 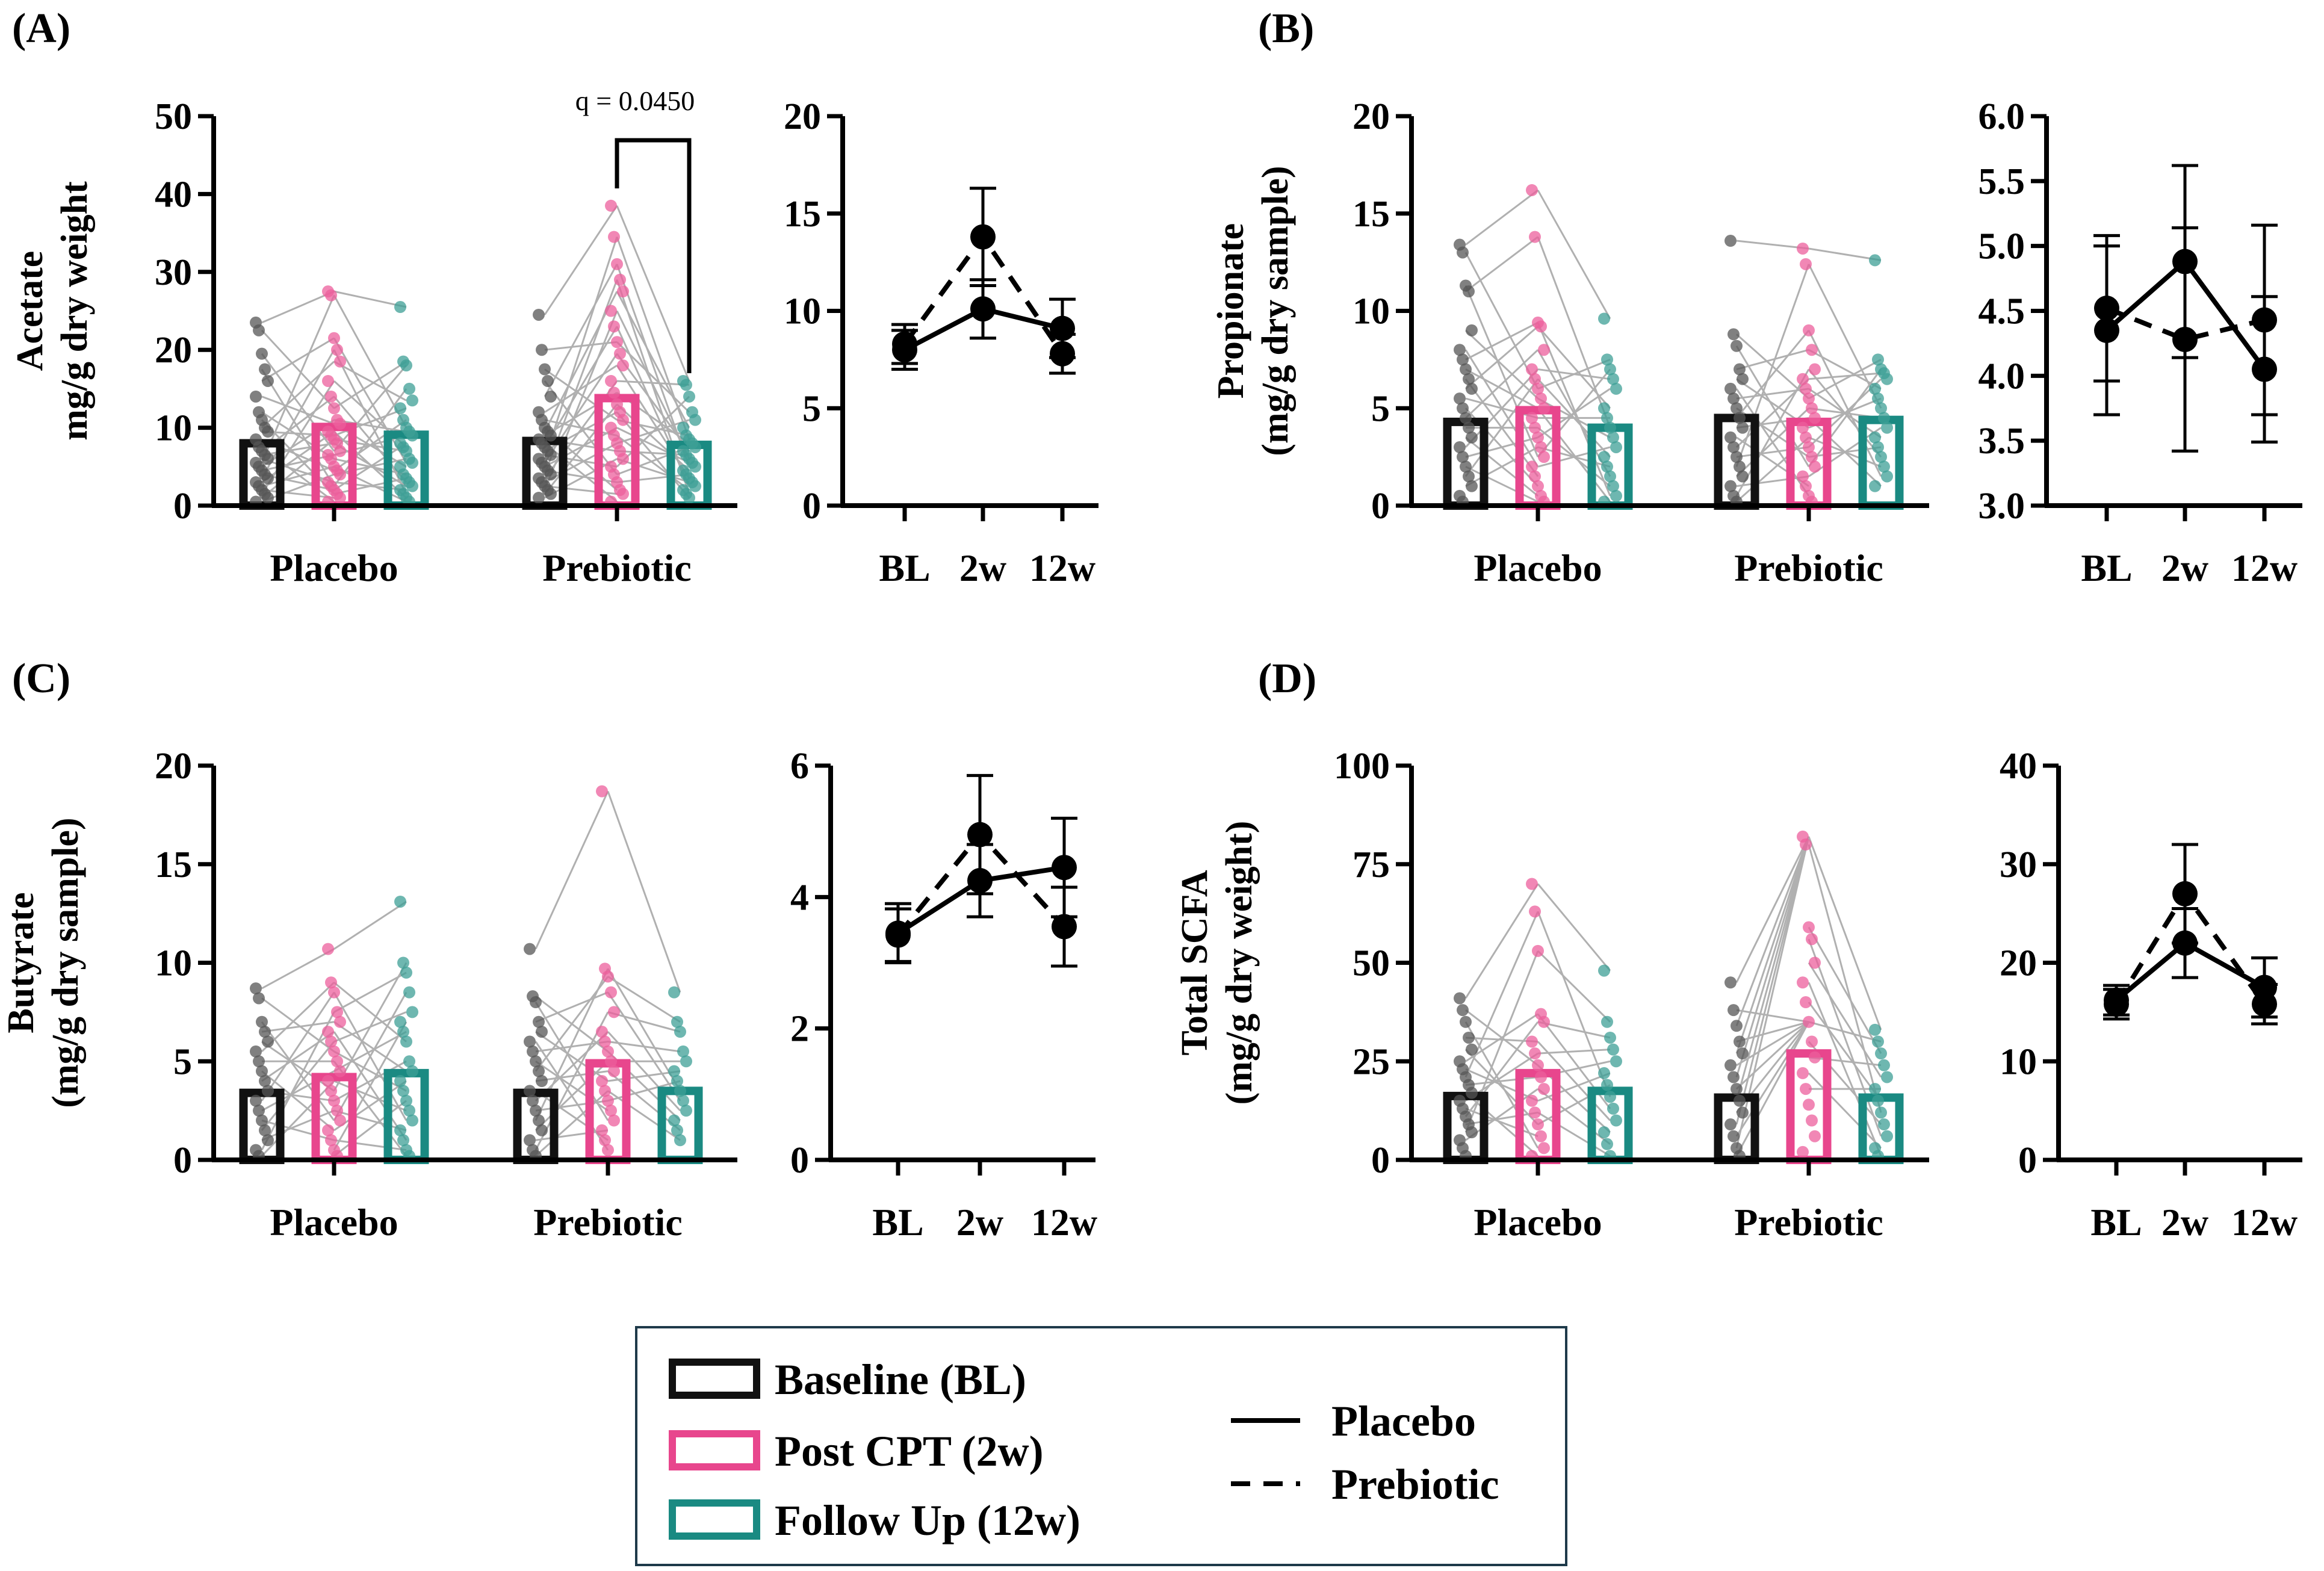 I want to click on y-tick-label: 4.0, so click(x=2001, y=376).